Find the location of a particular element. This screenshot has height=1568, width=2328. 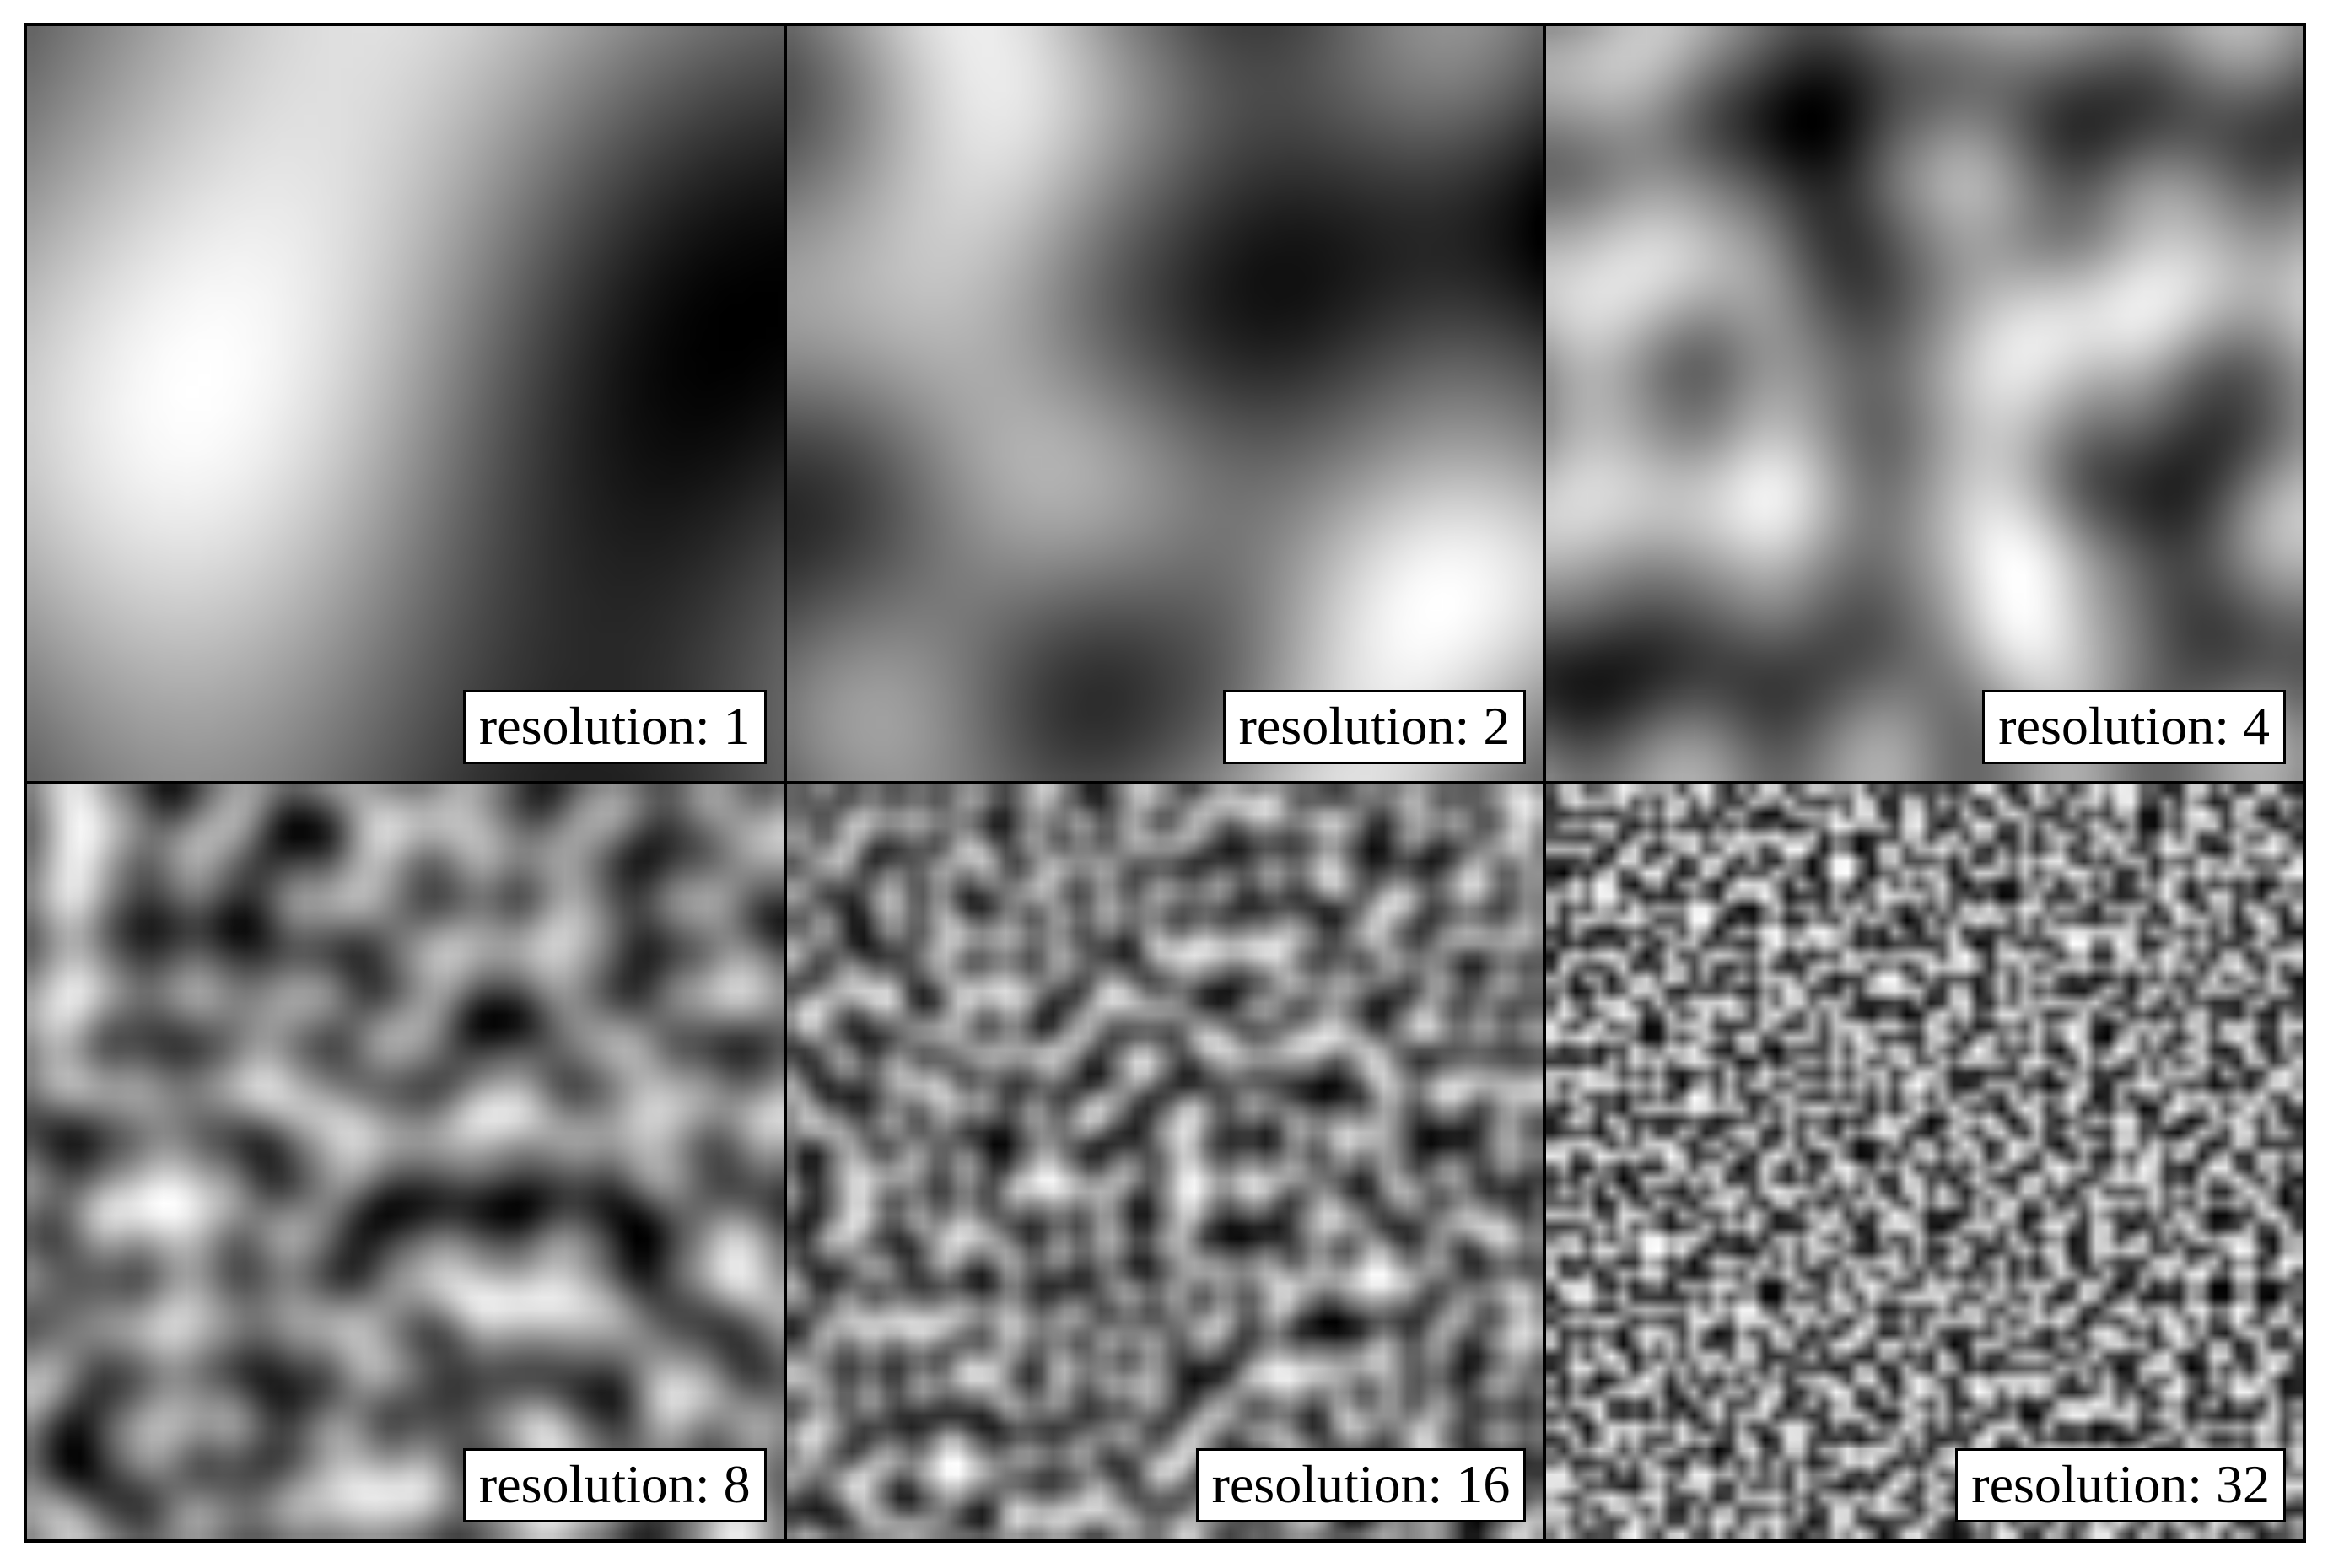

resolution-label: resolution: 32 is located at coordinates (2120, 1485).